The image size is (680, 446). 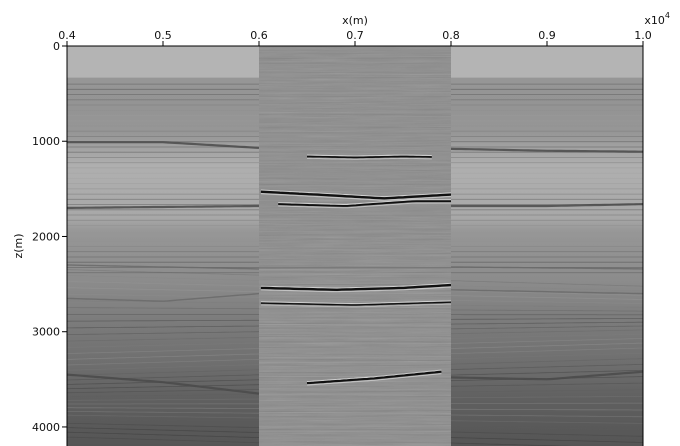 I want to click on x-tick-label: 0.8, so click(x=451, y=35).